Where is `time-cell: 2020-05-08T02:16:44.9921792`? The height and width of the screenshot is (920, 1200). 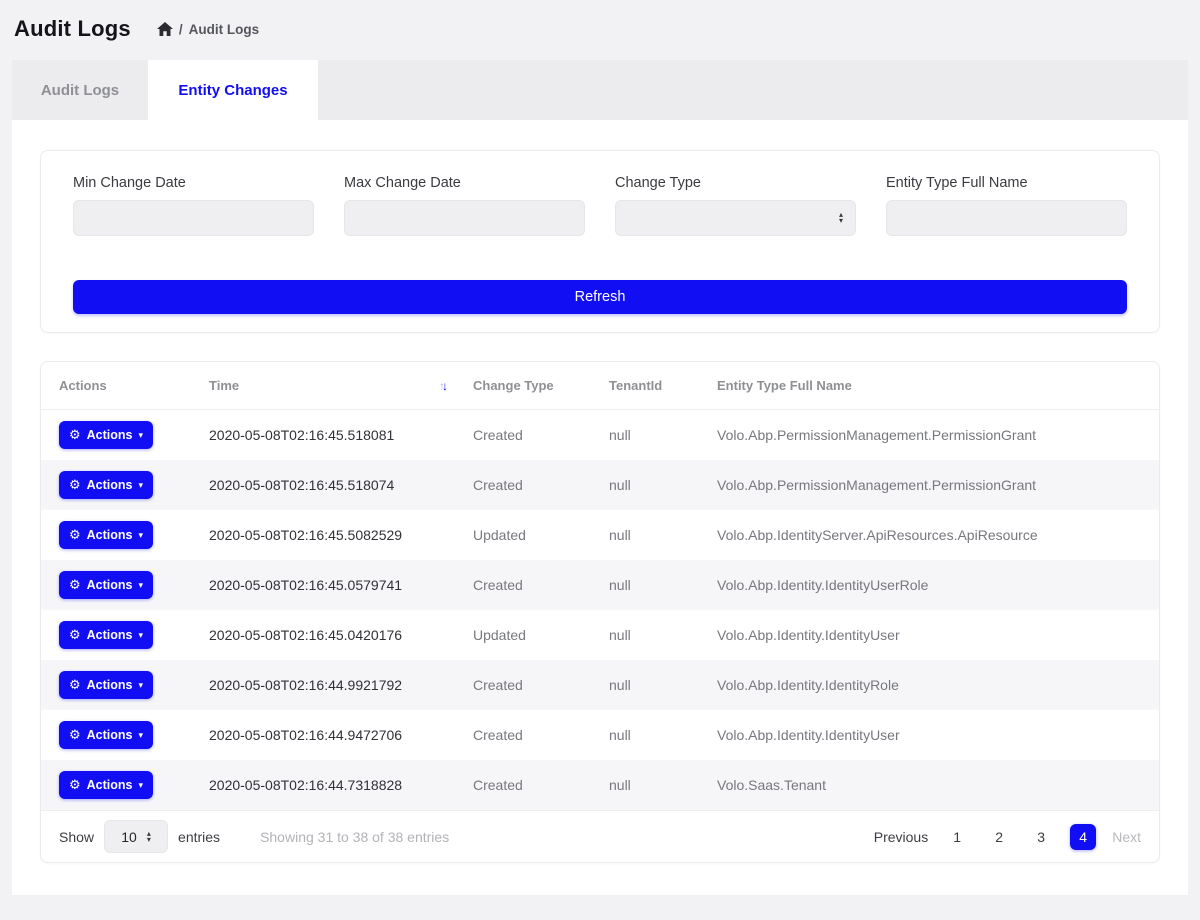
time-cell: 2020-05-08T02:16:44.9921792 is located at coordinates (306, 685).